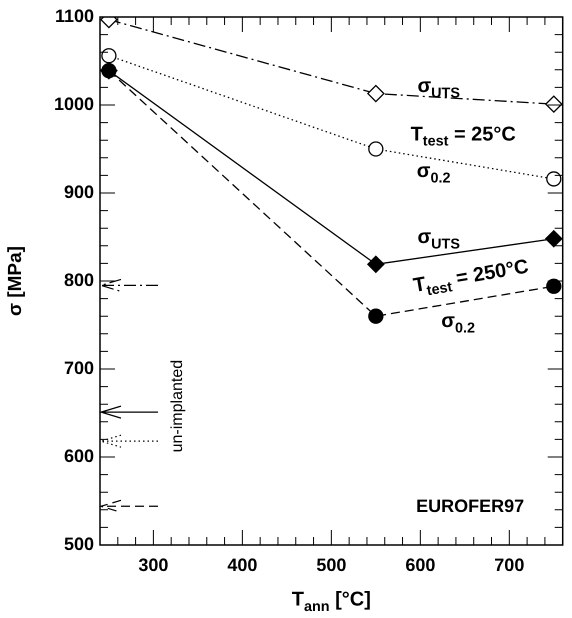 The height and width of the screenshot is (618, 572). Describe the element at coordinates (79, 368) in the screenshot. I see `y-tick-label: 700` at that location.